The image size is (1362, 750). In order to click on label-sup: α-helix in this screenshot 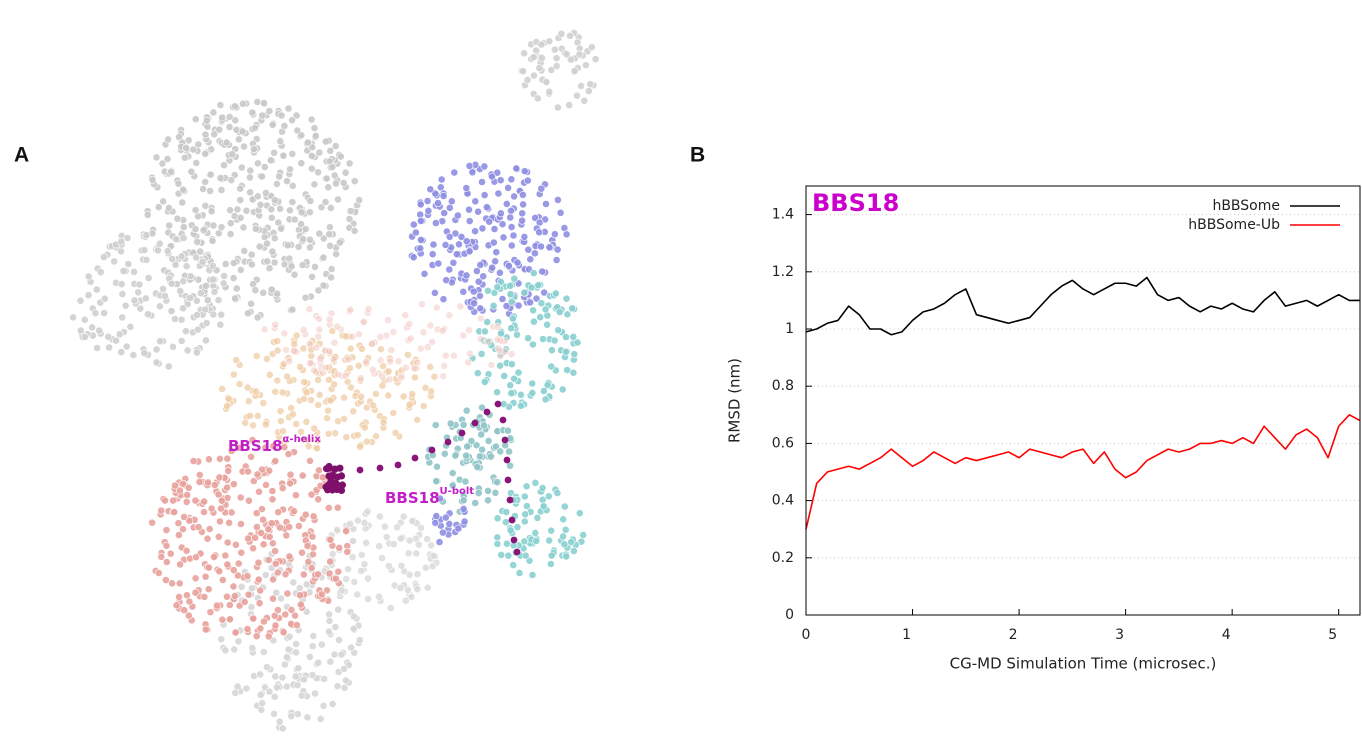, I will do `click(302, 439)`.